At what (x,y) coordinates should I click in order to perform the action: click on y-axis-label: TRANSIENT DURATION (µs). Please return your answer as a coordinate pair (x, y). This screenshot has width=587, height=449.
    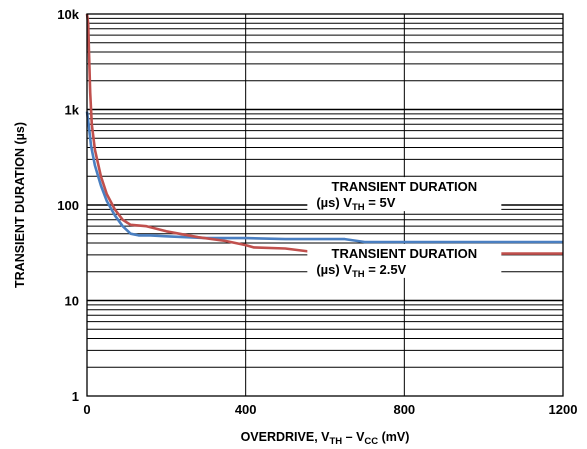
    Looking at the image, I should click on (20, 205).